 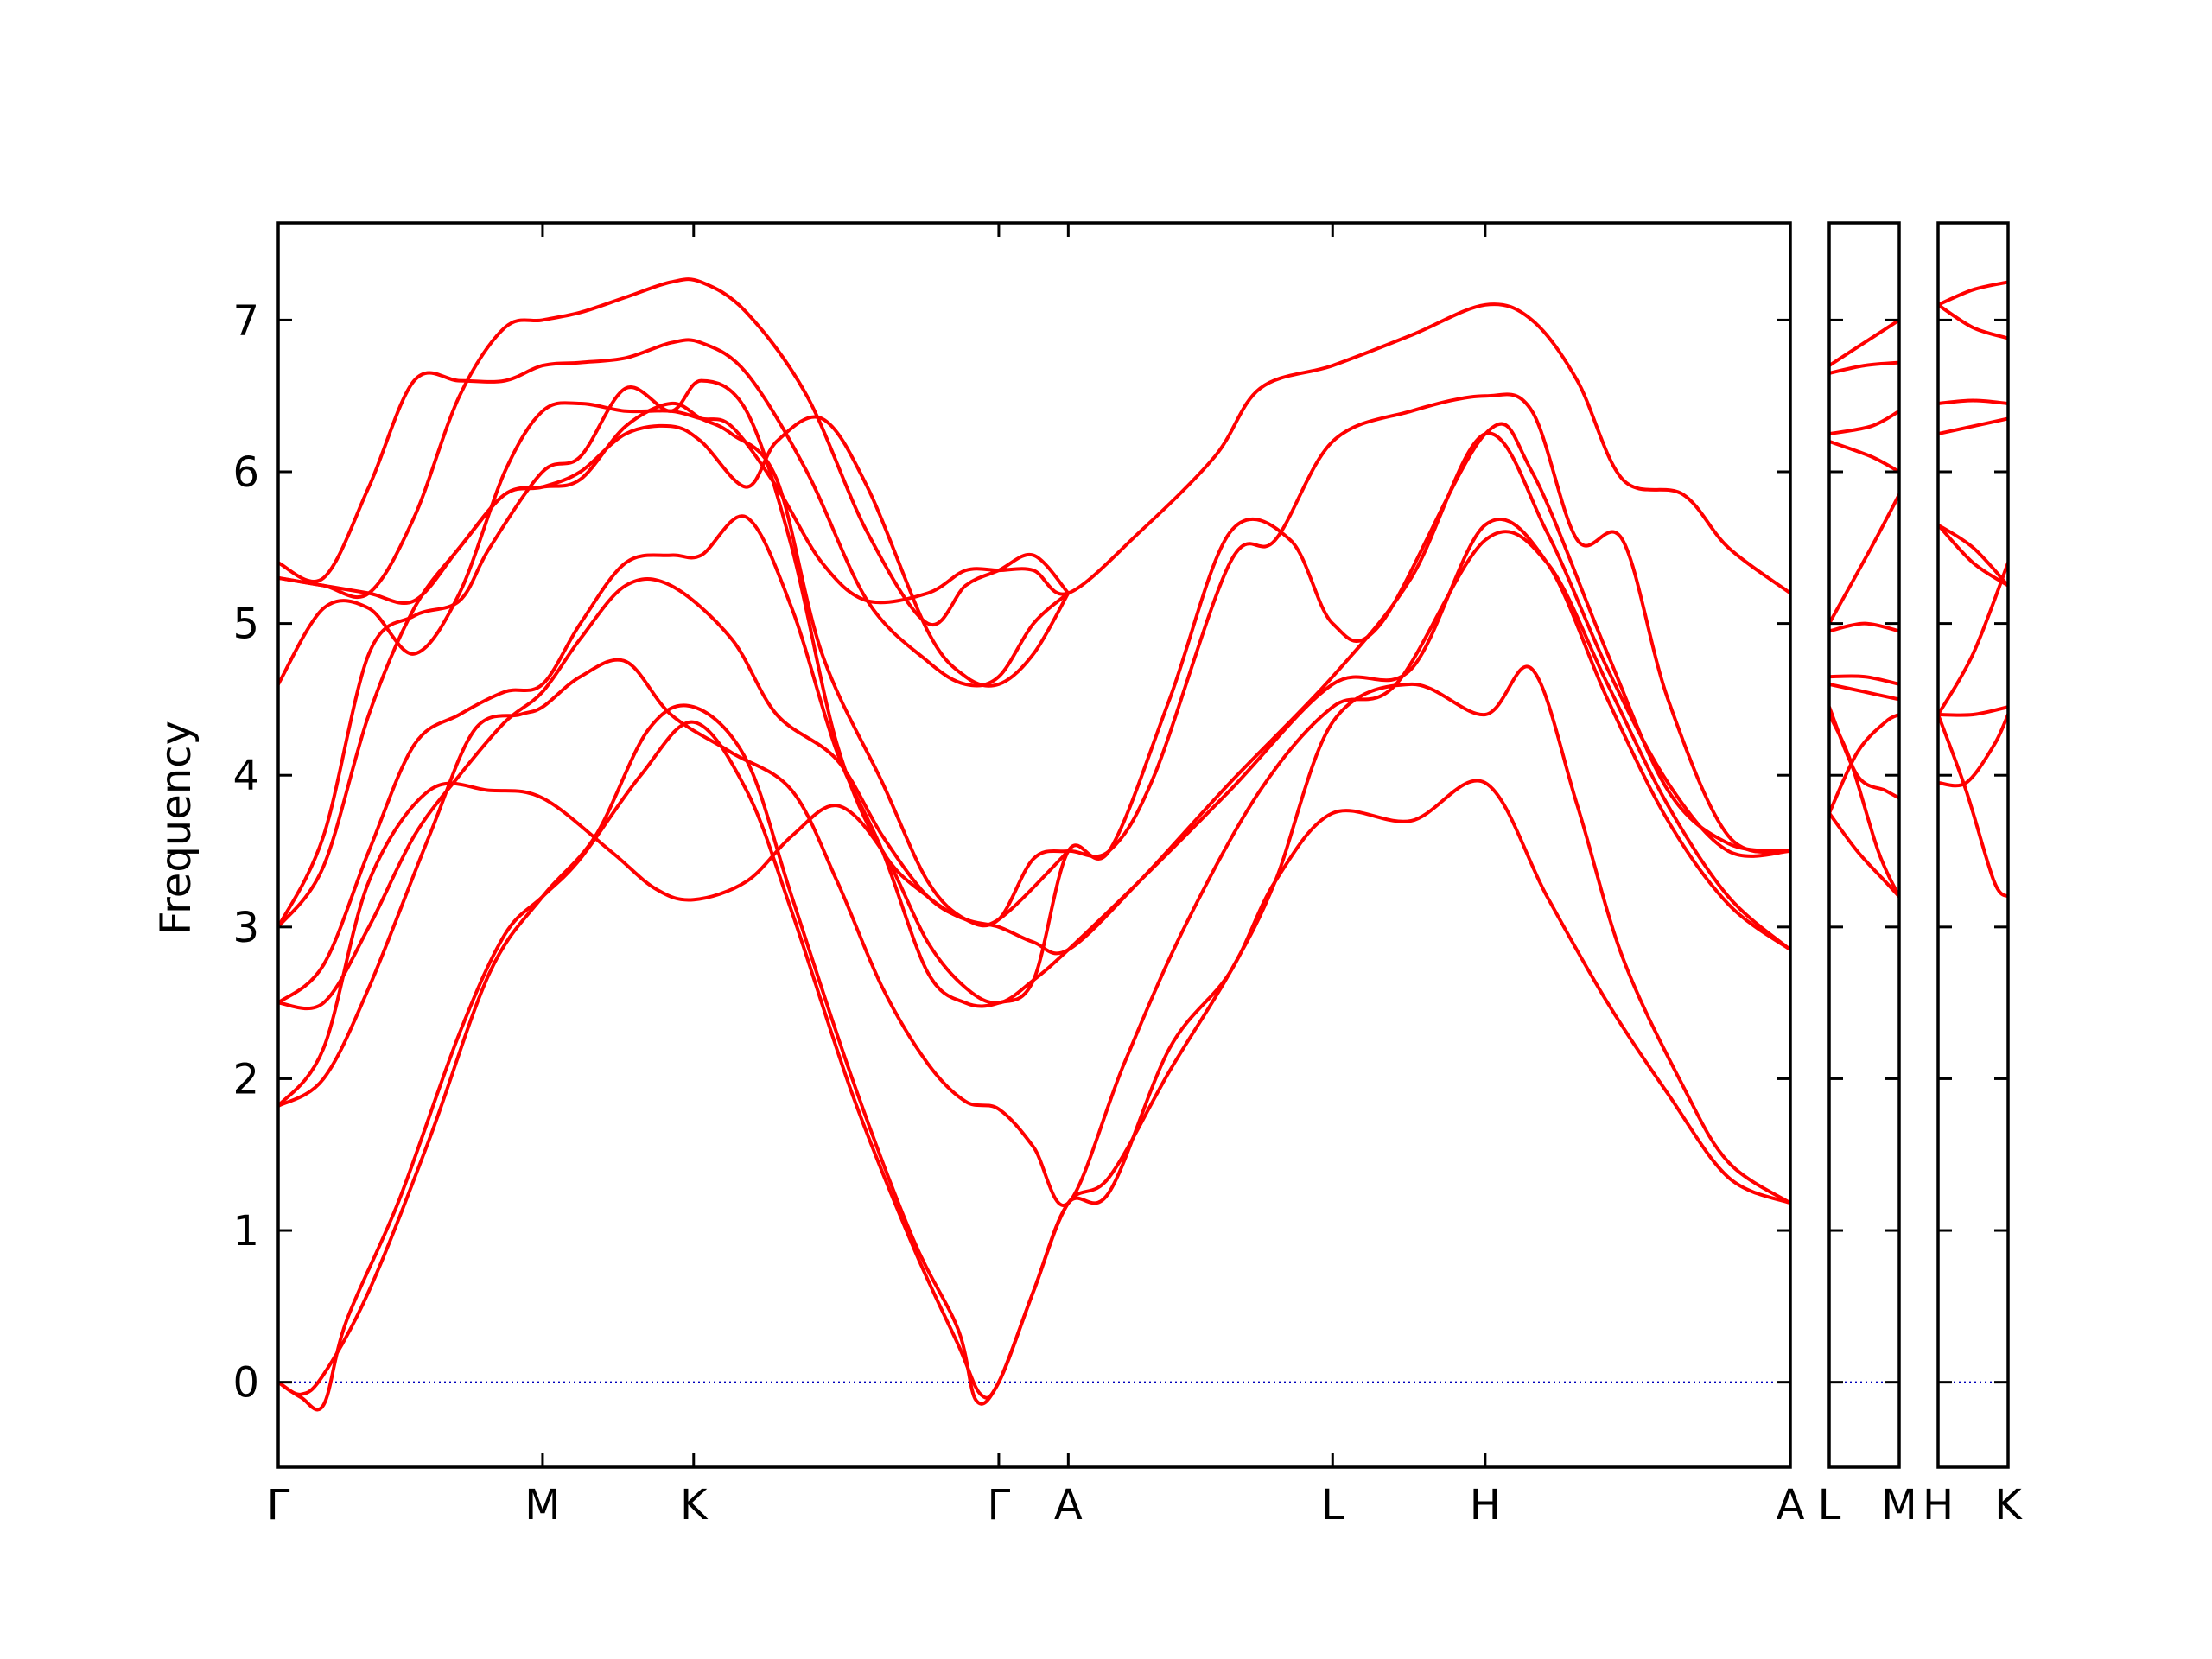 What do you see at coordinates (245, 1231) in the screenshot?
I see `y-tick-label: 1` at bounding box center [245, 1231].